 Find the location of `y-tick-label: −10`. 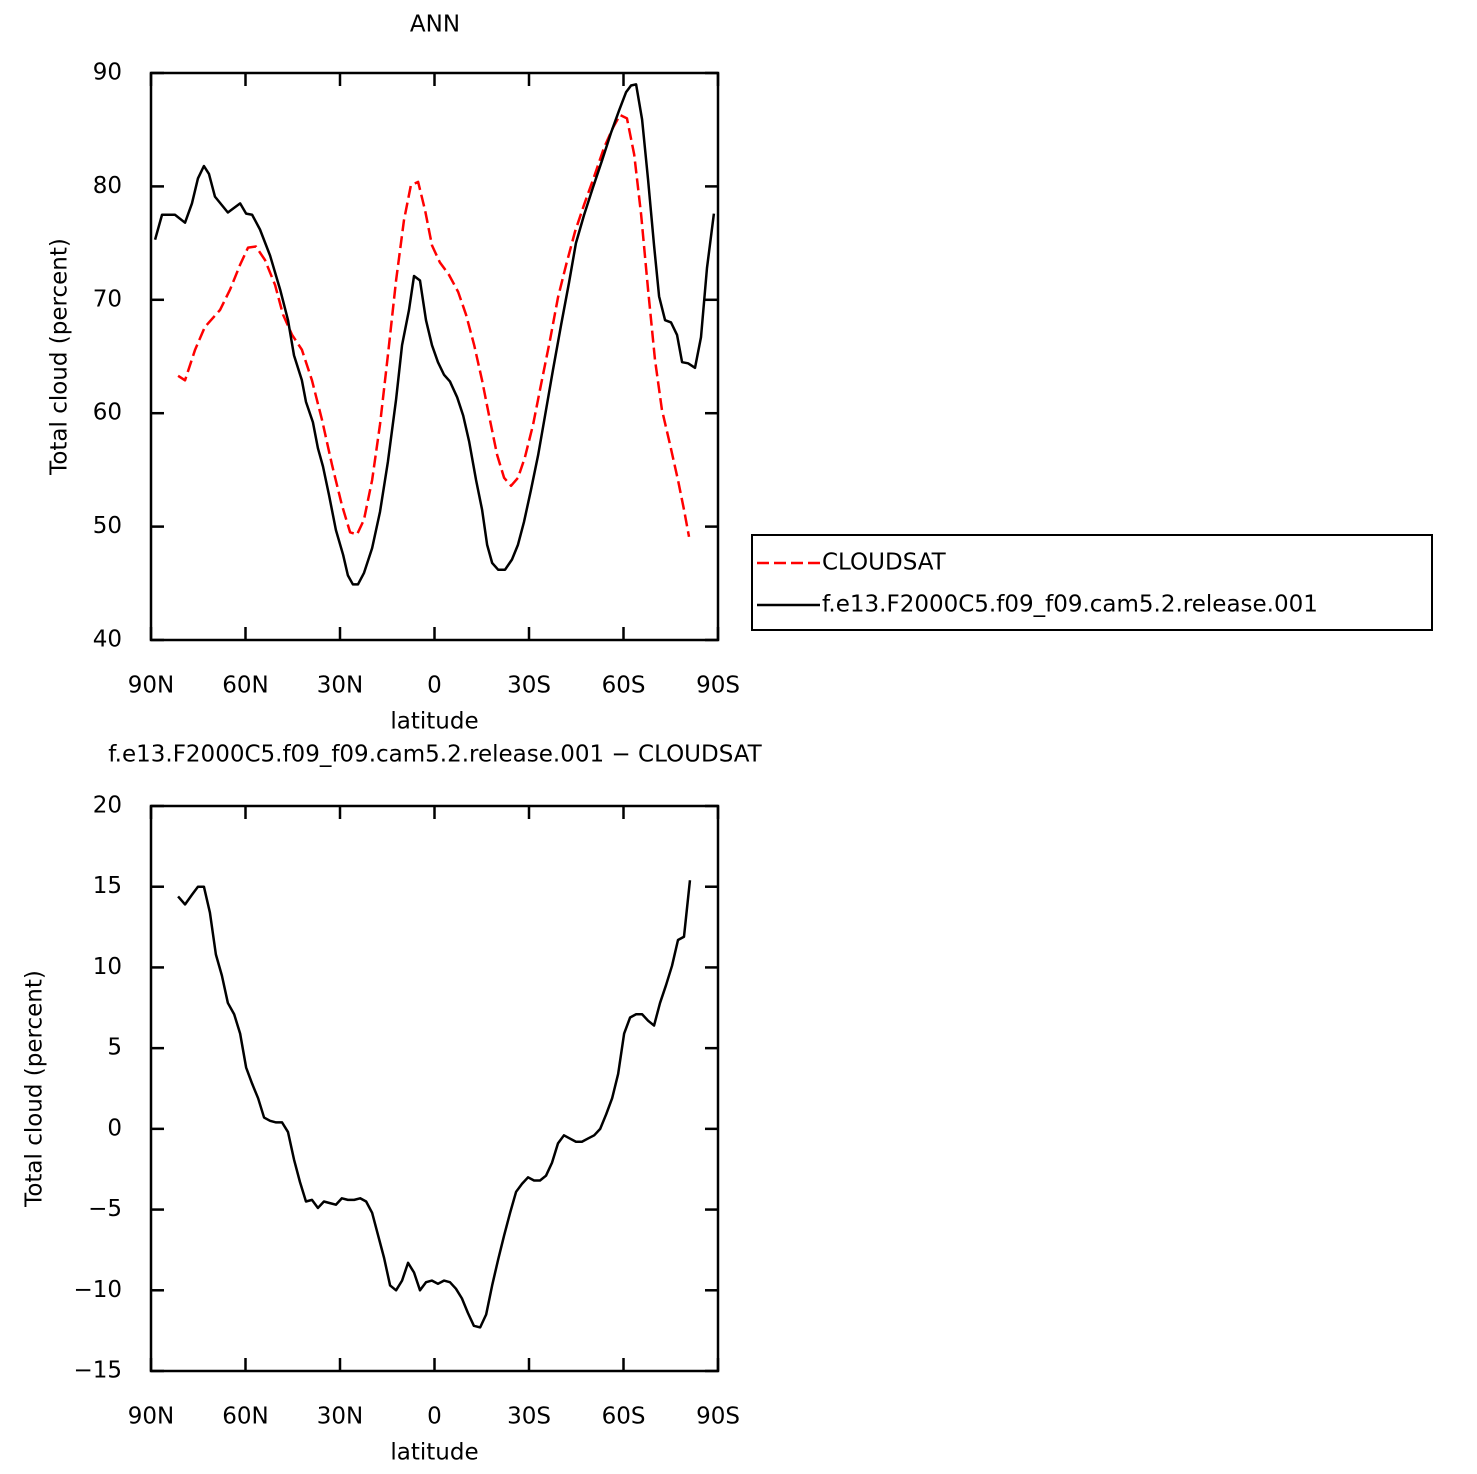

y-tick-label: −10 is located at coordinates (97, 1290).